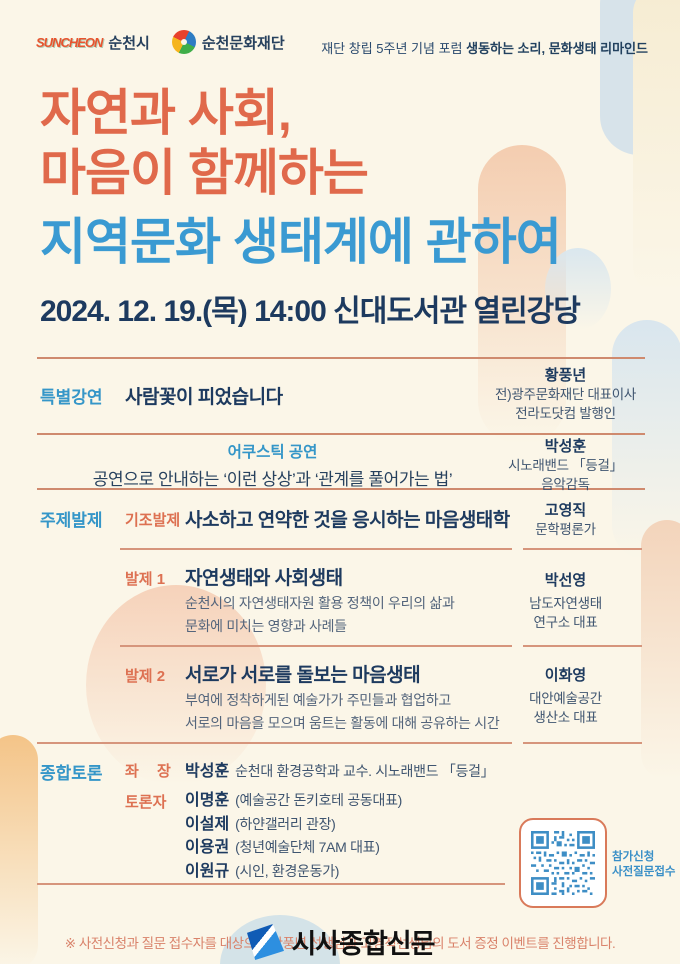  I want to click on panelist-row: 이명훈 (예술공간 돈키호테 공동대표), so click(293, 801).